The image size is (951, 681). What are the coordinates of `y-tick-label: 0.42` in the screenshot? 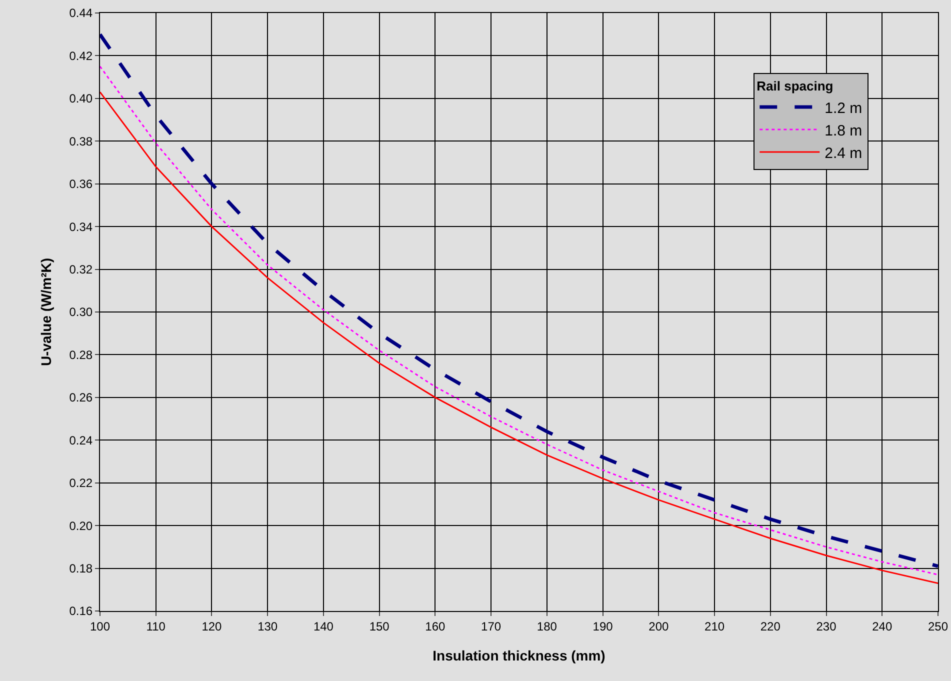 It's located at (81, 55).